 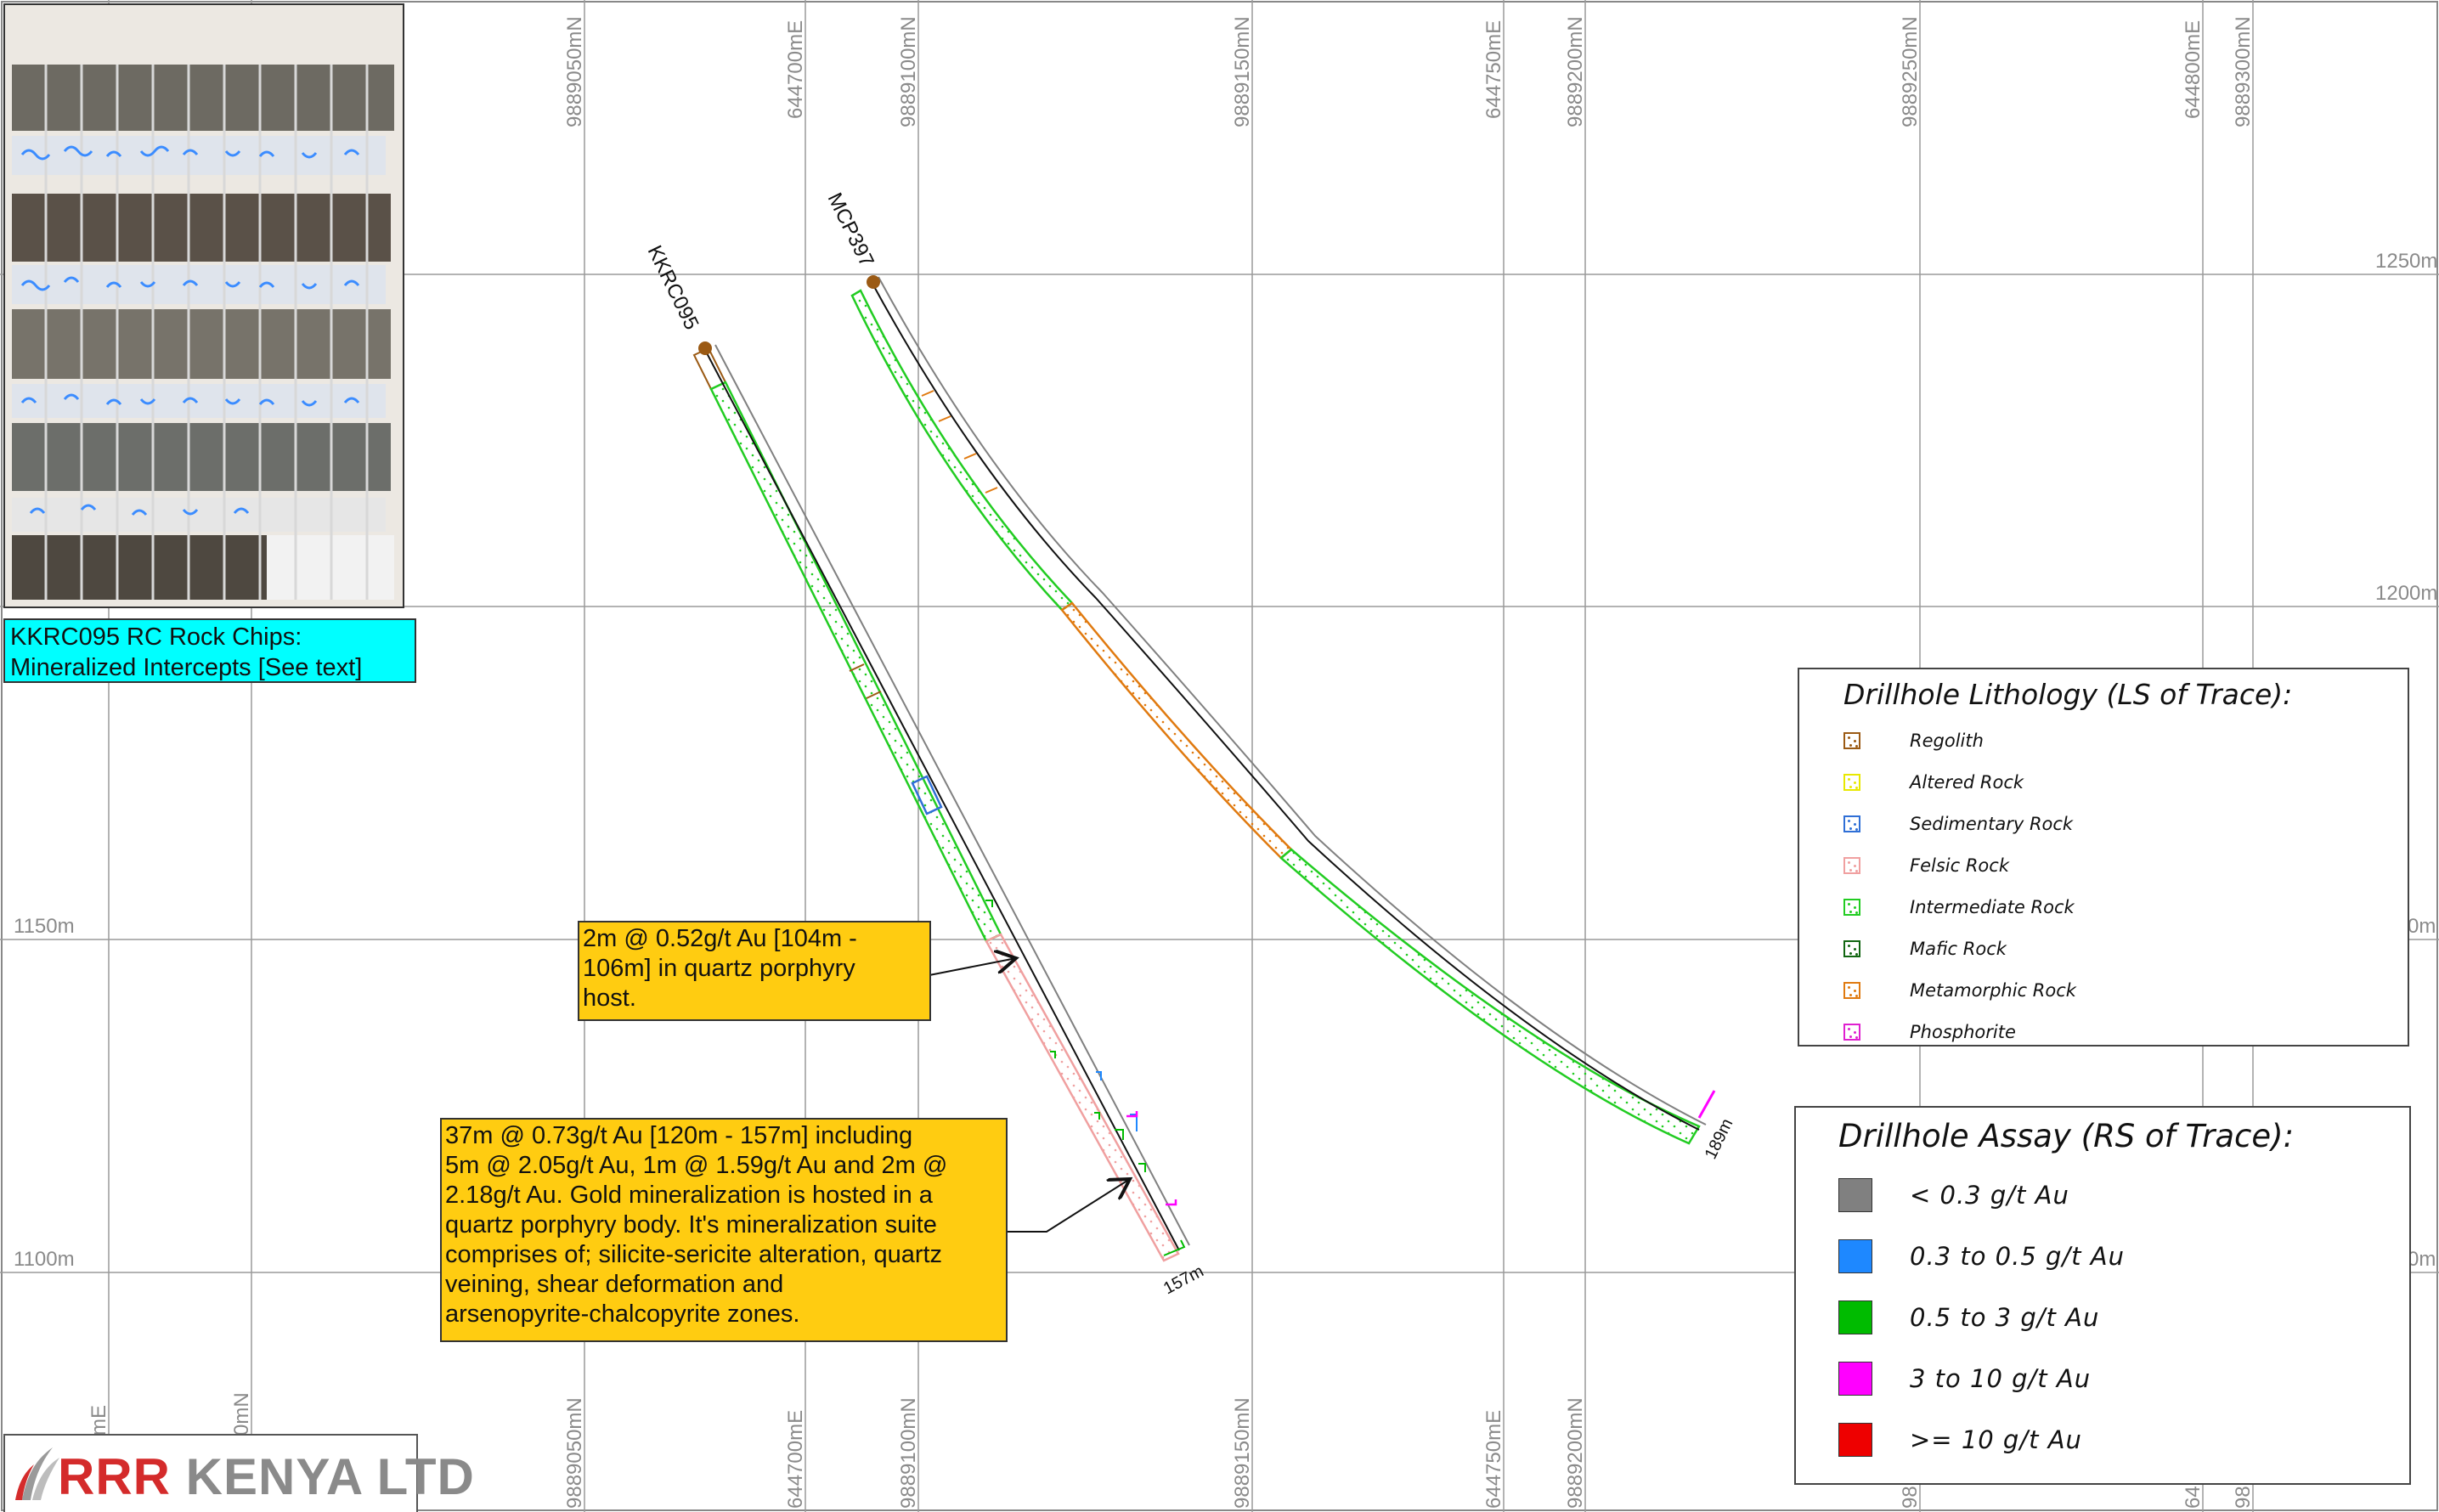 I want to click on legend-item-intermediate-rock: Intermediate Rock, so click(x=1959, y=907).